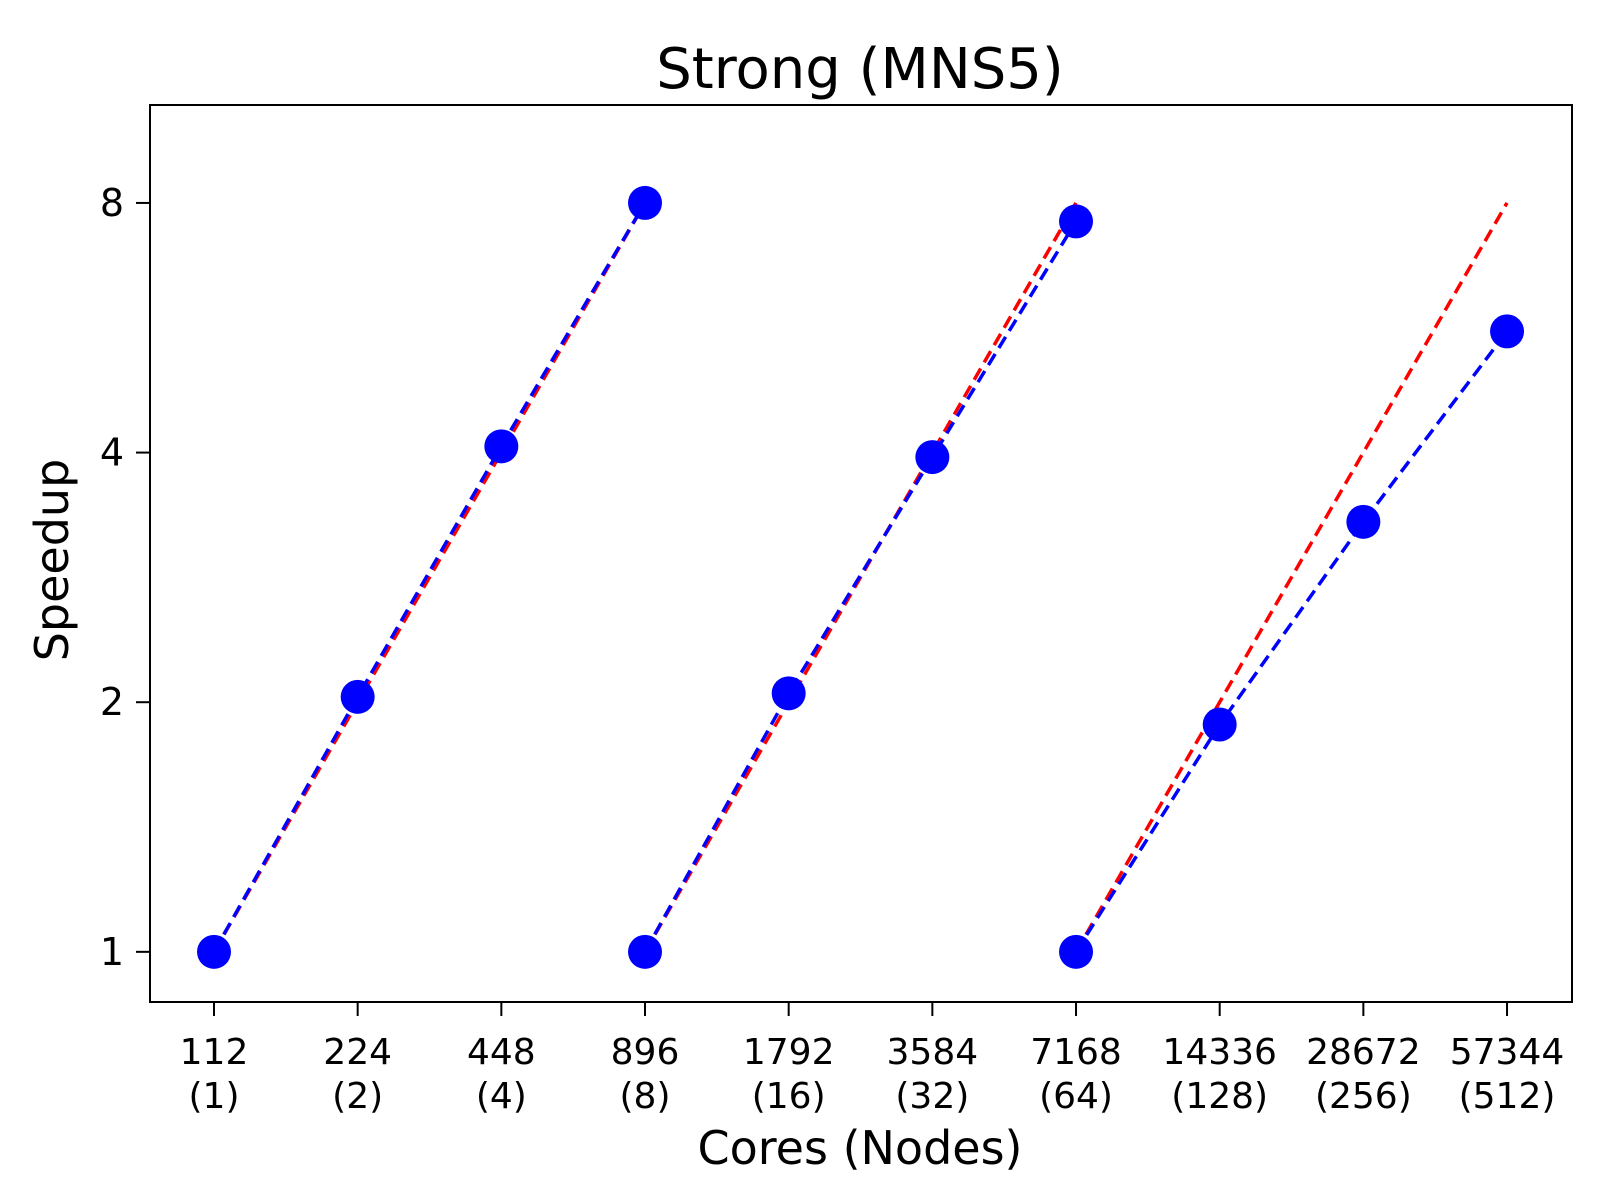 This screenshot has height=1200, width=1600. What do you see at coordinates (1076, 1096) in the screenshot?
I see `x-tick-label-nodes: (64)` at bounding box center [1076, 1096].